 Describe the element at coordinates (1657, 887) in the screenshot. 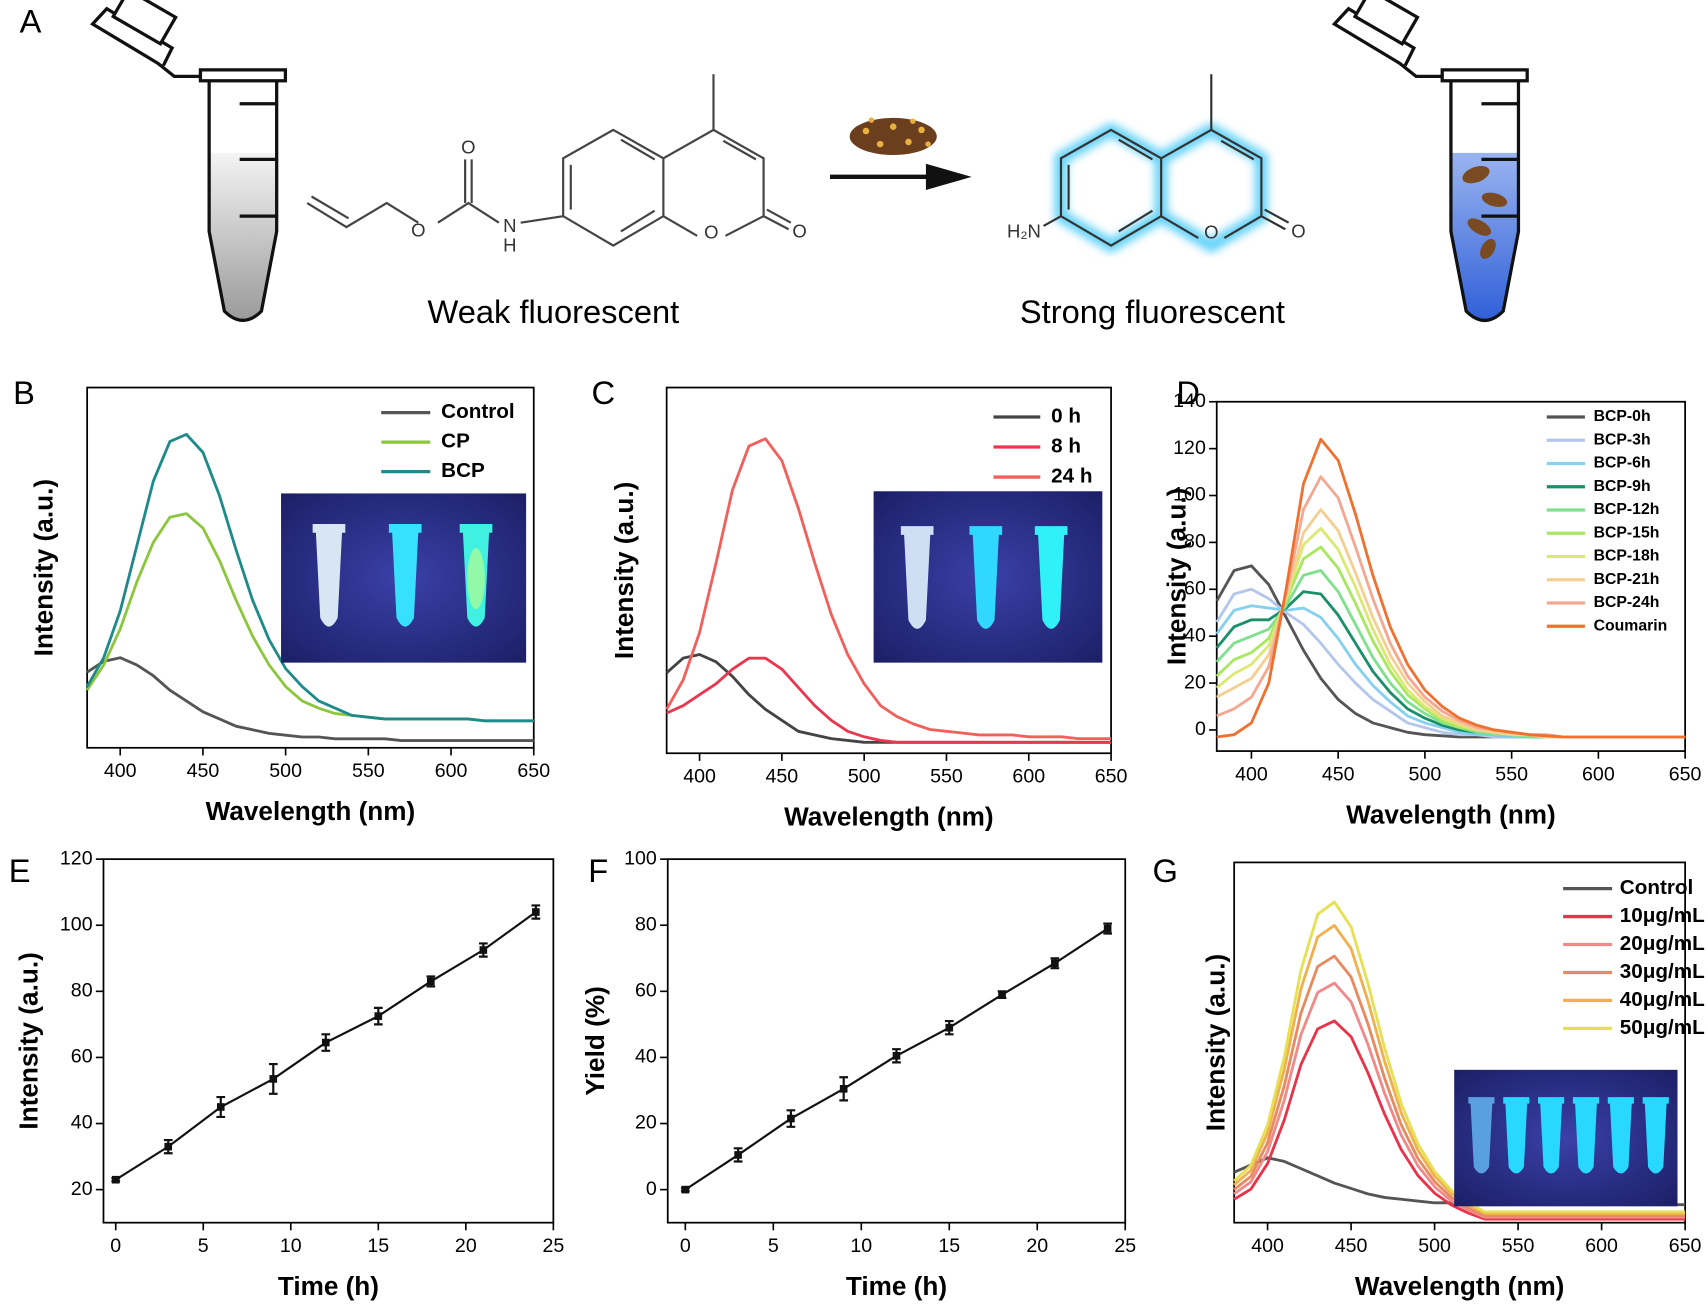

I see `legend-label: Control` at that location.